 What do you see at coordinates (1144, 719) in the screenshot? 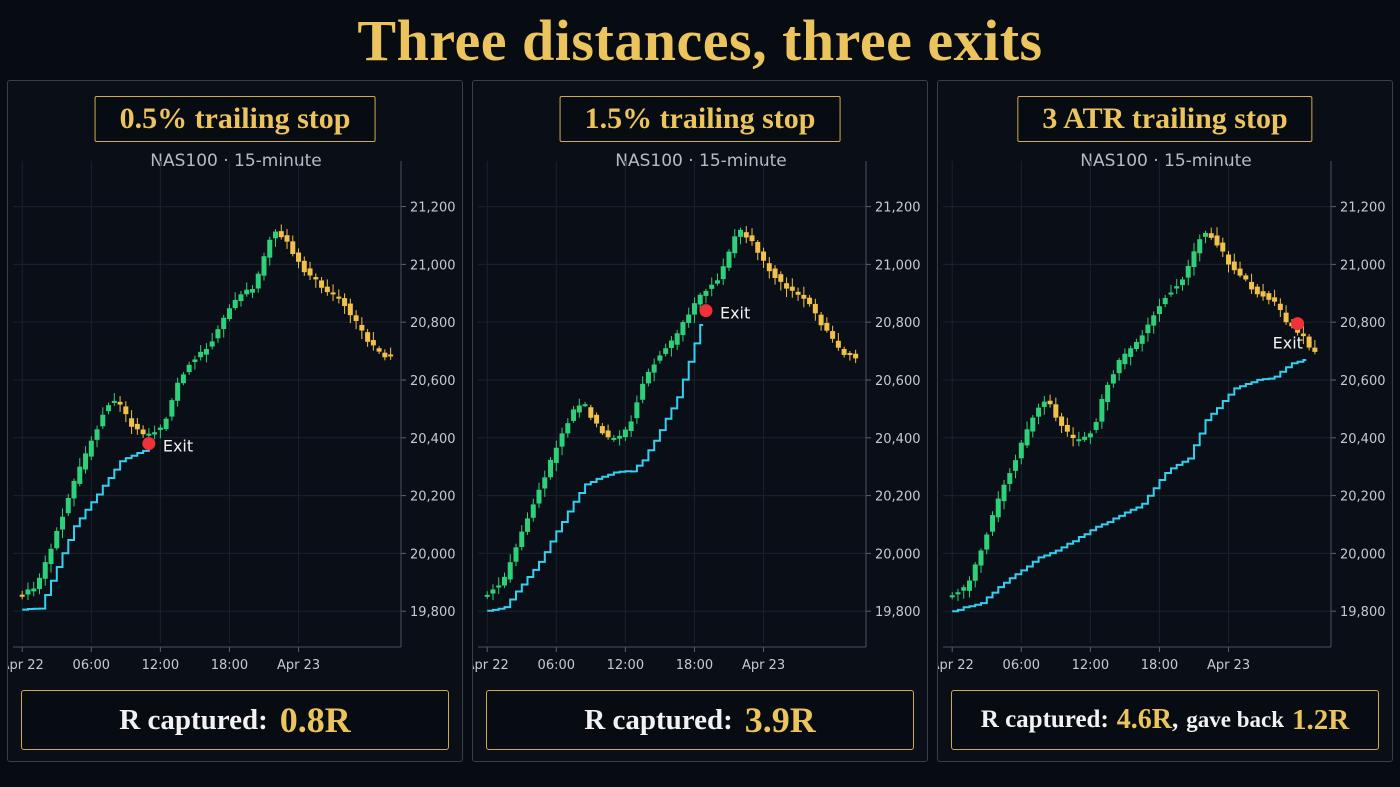
I see `r-captured-value: 4.6R` at bounding box center [1144, 719].